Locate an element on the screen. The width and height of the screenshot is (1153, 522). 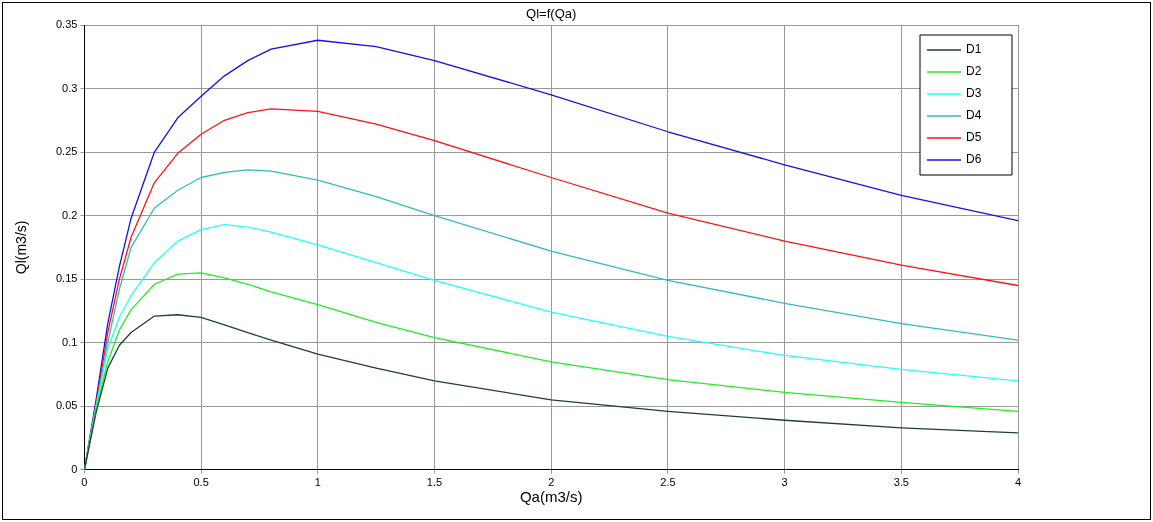
y-tick-label: 0.1 is located at coordinates (70, 341).